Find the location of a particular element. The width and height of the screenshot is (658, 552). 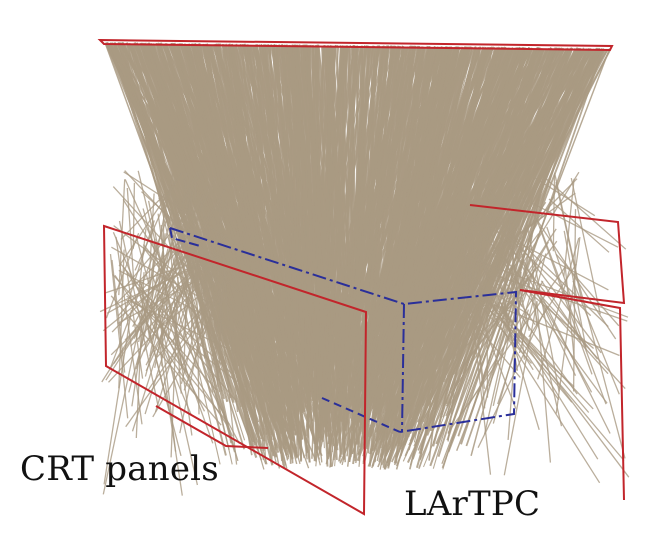

lartpc-label: LArTPC is located at coordinates (472, 504).